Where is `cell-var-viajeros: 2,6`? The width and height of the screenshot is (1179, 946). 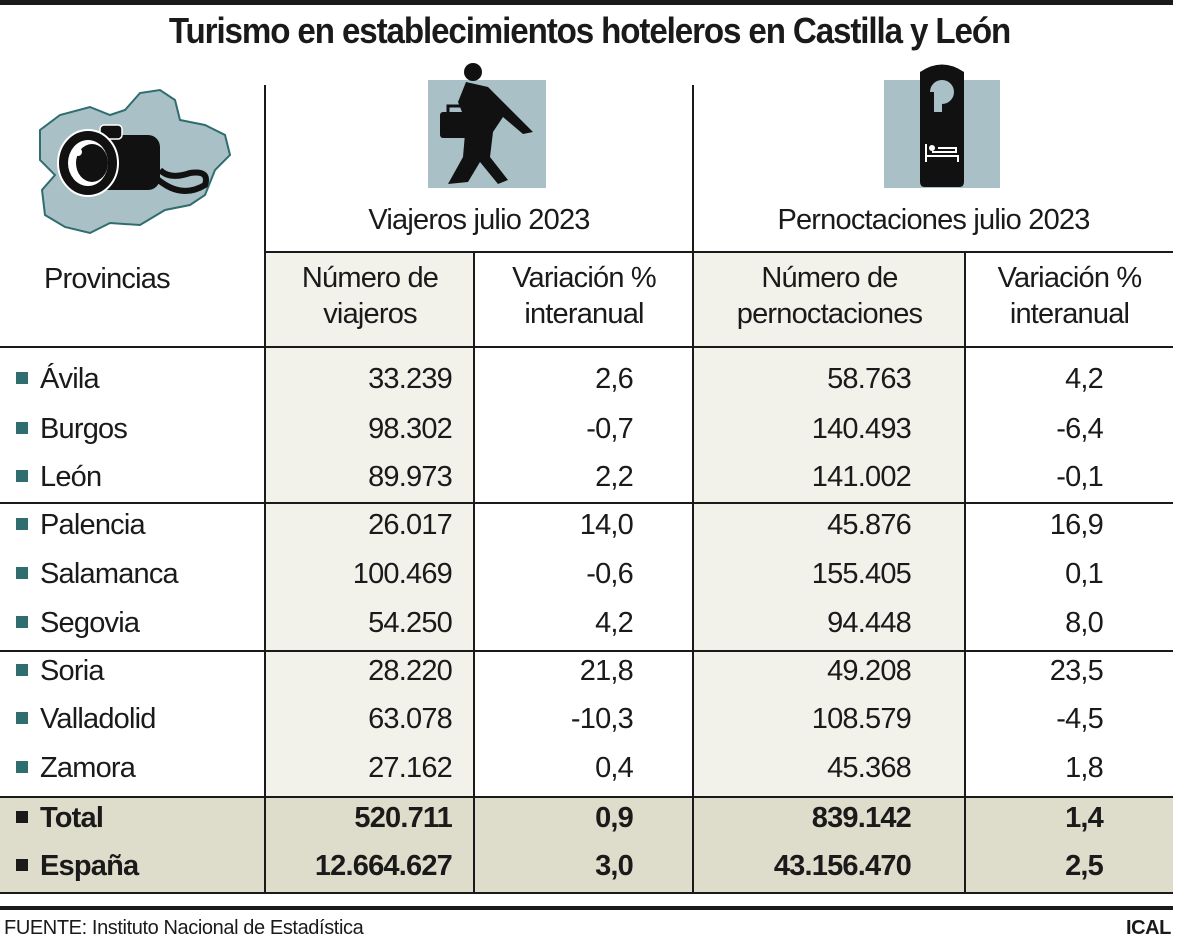 cell-var-viajeros: 2,6 is located at coordinates (614, 379).